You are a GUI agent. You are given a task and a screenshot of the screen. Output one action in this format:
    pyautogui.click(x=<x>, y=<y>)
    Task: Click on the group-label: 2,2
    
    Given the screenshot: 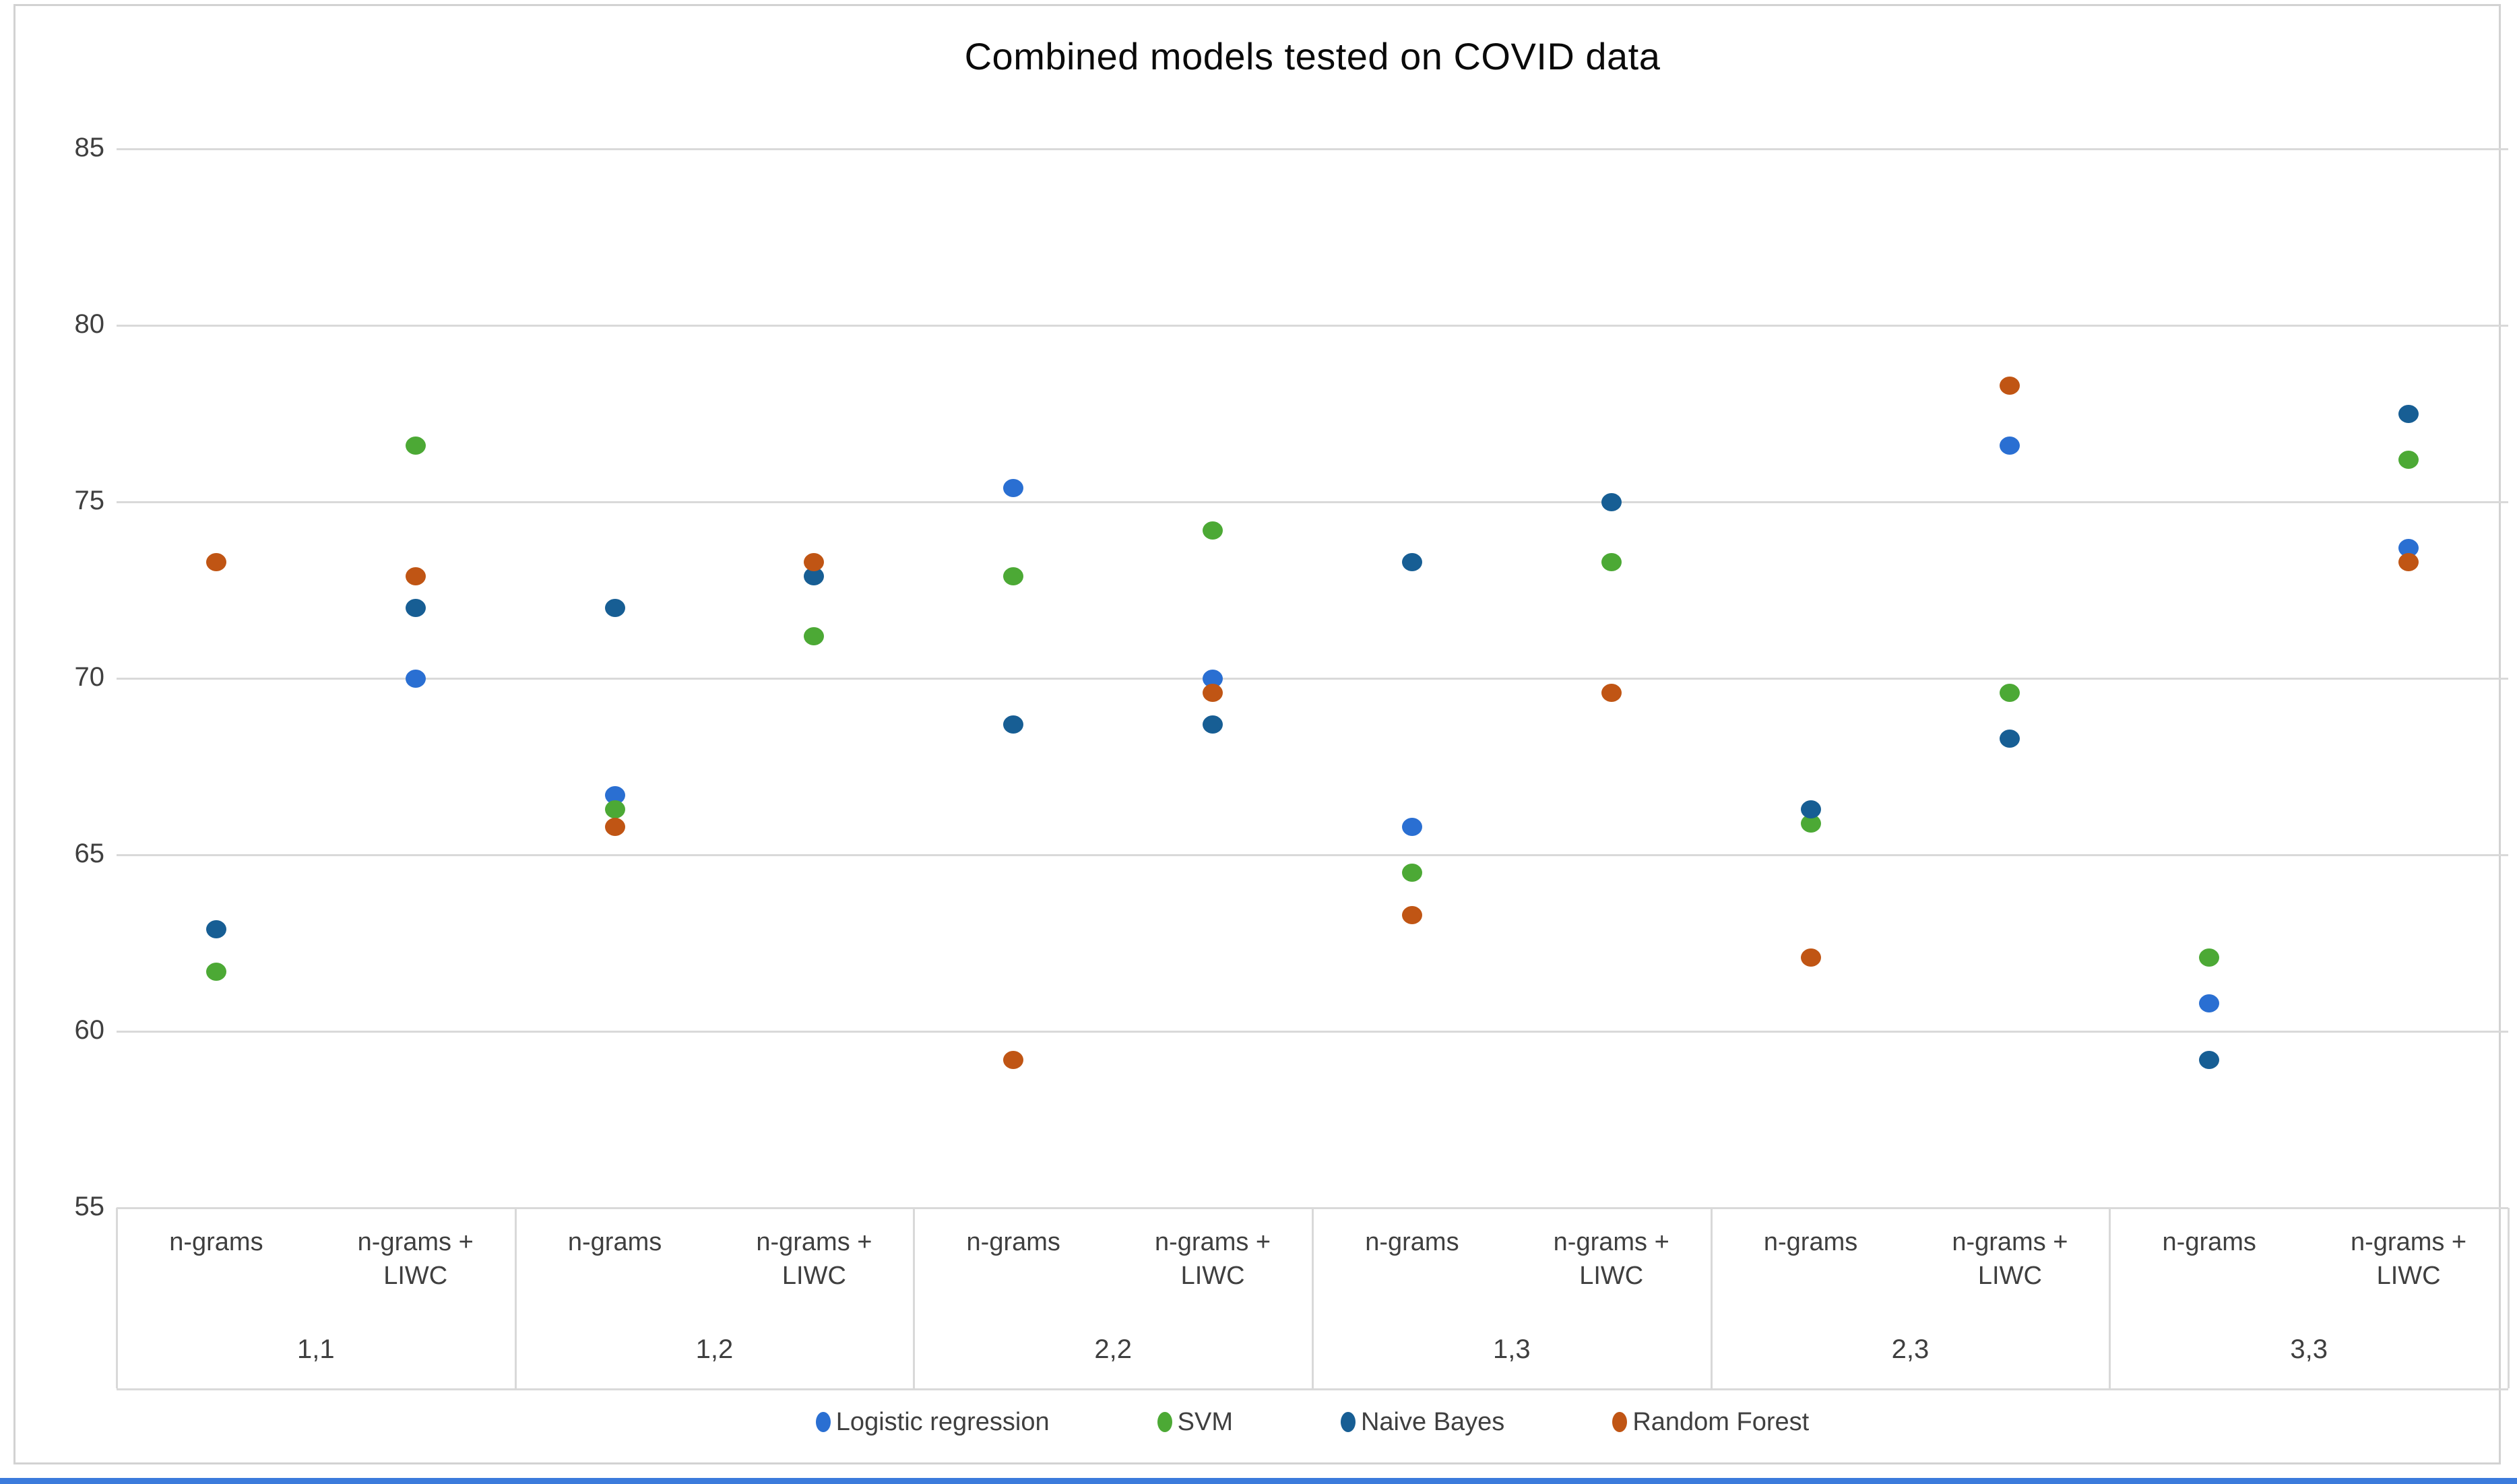 What is the action you would take?
    pyautogui.click(x=1113, y=1349)
    